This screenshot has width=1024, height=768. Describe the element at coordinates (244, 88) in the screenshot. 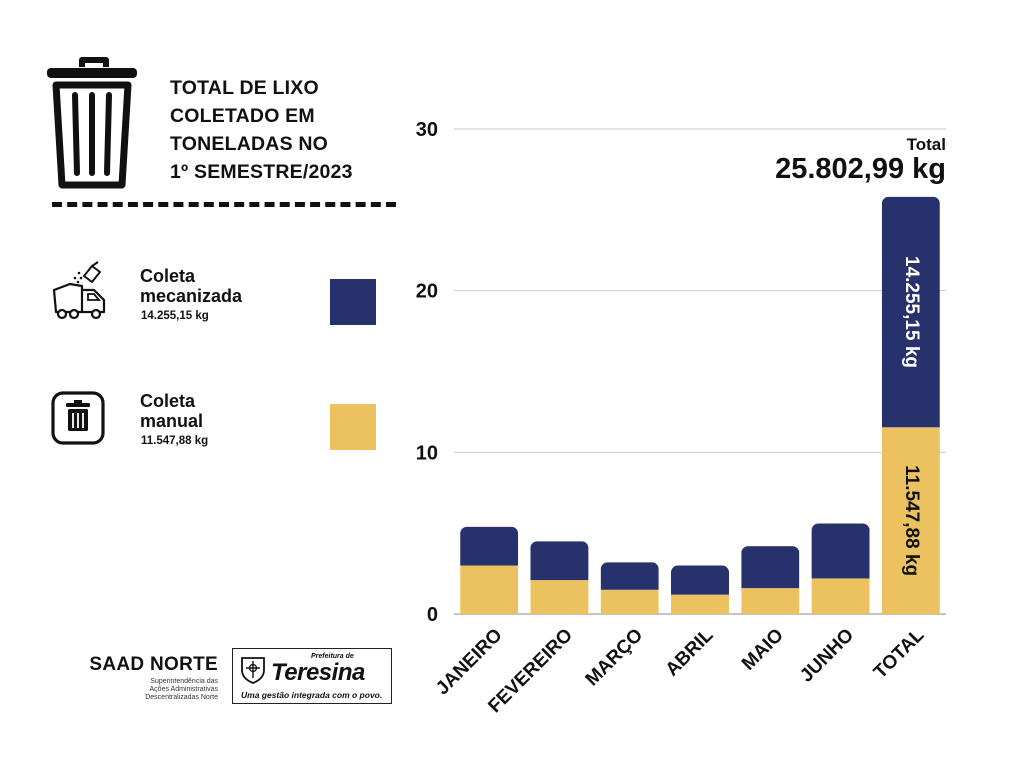

I see `title-line: TOTAL DE LIXO` at that location.